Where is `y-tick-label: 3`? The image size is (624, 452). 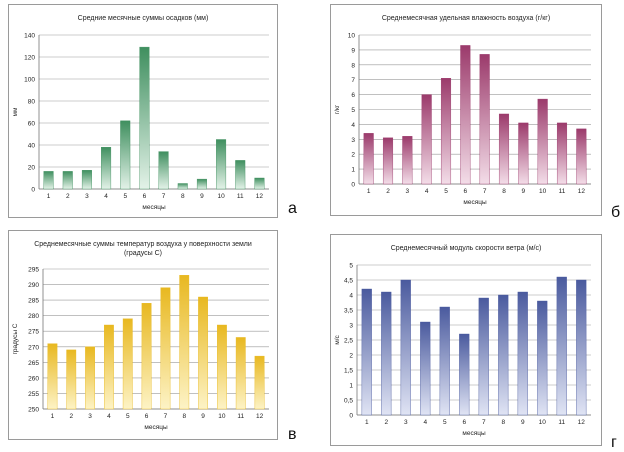
y-tick-label: 3 is located at coordinates (353, 140).